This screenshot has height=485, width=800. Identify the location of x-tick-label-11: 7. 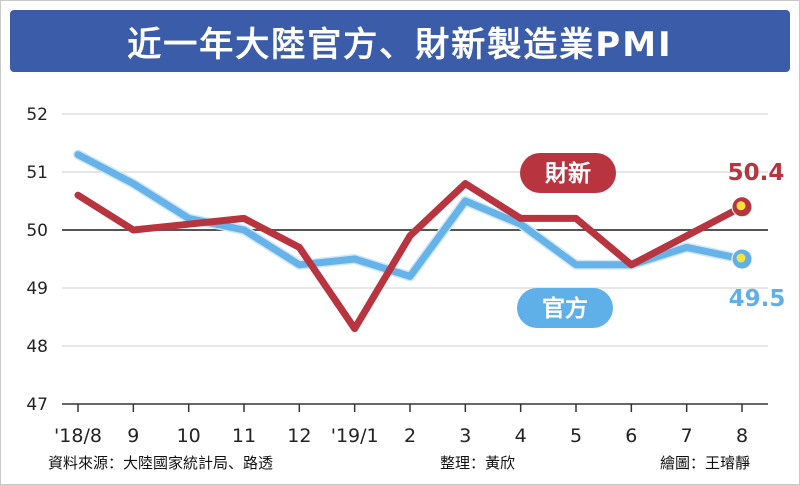
(687, 436).